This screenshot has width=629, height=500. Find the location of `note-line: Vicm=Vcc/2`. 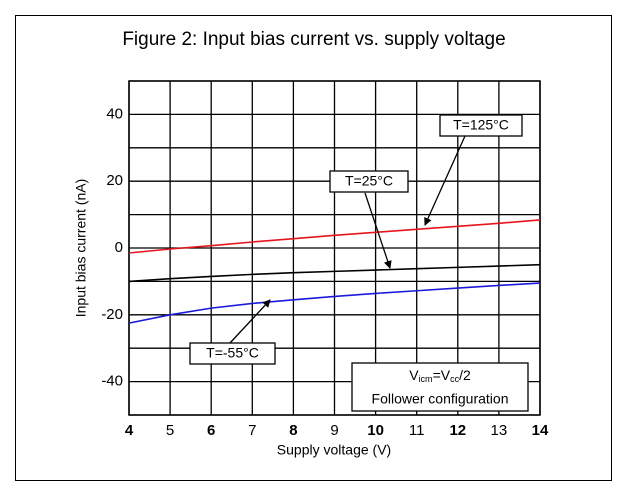

note-line: Vicm=Vcc/2 is located at coordinates (440, 376).